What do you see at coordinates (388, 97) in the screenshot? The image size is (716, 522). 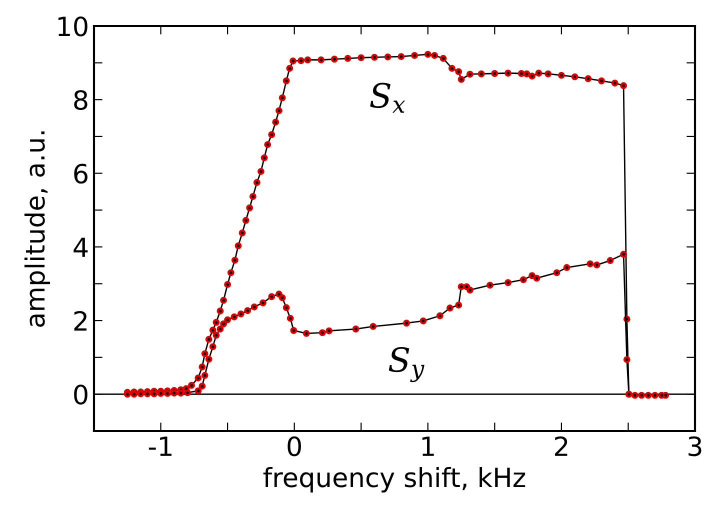 I see `series-label: S$_{x}$` at bounding box center [388, 97].